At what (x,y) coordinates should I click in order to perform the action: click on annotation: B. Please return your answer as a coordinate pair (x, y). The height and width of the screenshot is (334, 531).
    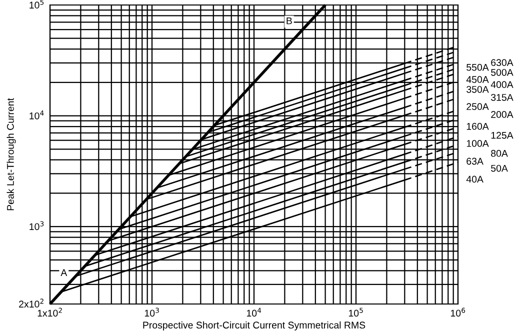
    Looking at the image, I should click on (289, 20).